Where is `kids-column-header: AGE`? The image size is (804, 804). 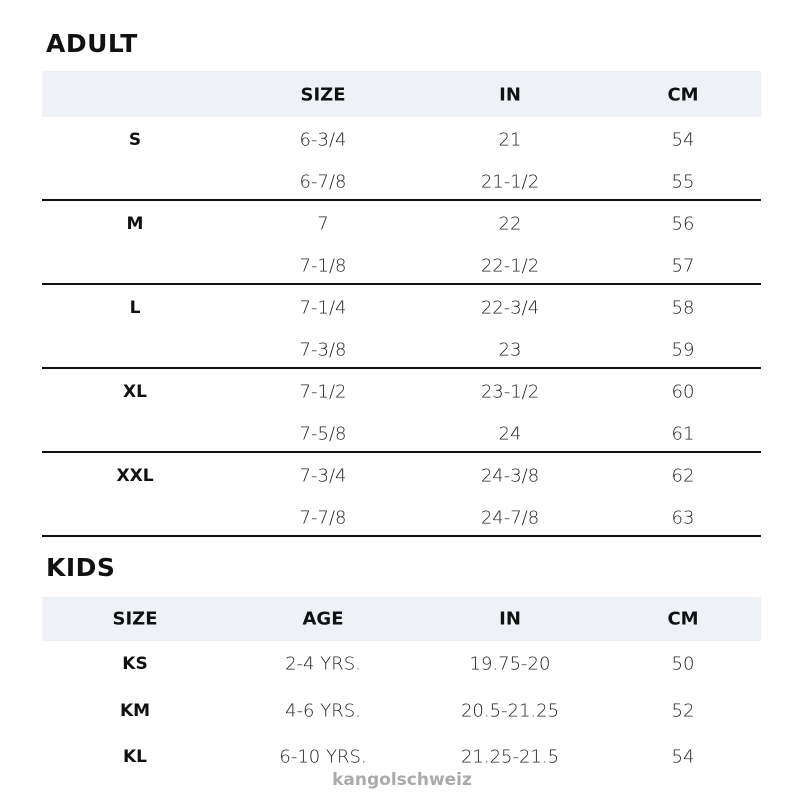
kids-column-header: AGE is located at coordinates (323, 619).